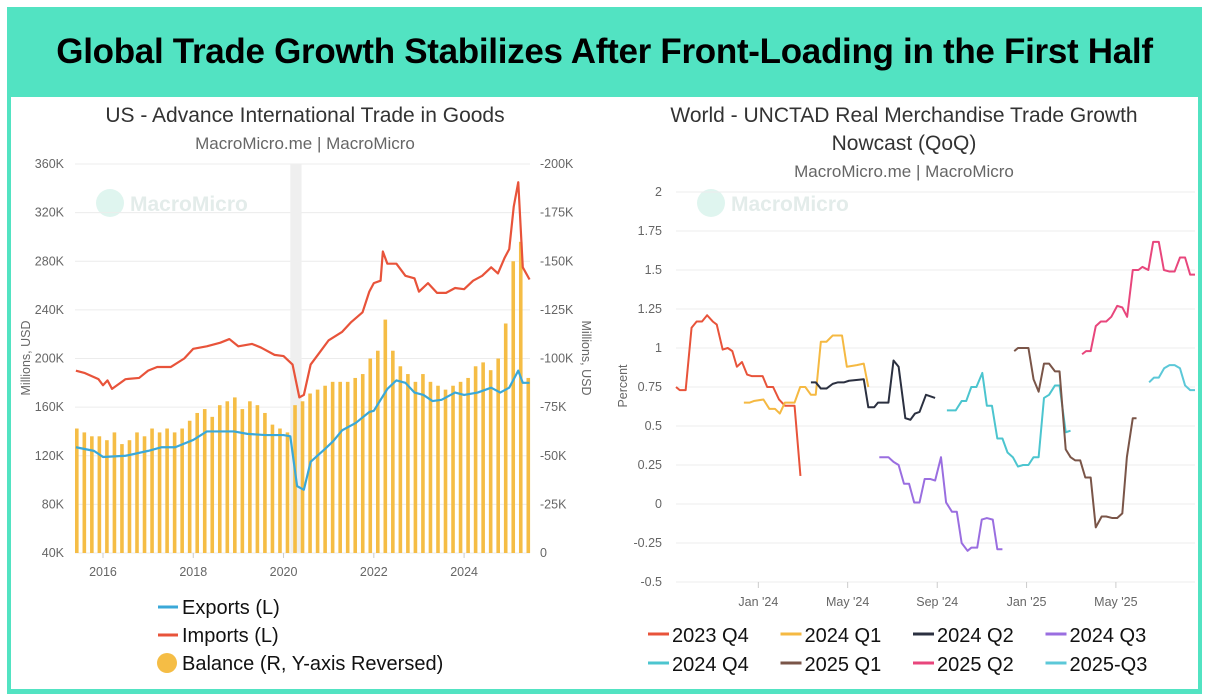 The height and width of the screenshot is (700, 1209). What do you see at coordinates (557, 261) in the screenshot?
I see `right-y-tick: -150K` at bounding box center [557, 261].